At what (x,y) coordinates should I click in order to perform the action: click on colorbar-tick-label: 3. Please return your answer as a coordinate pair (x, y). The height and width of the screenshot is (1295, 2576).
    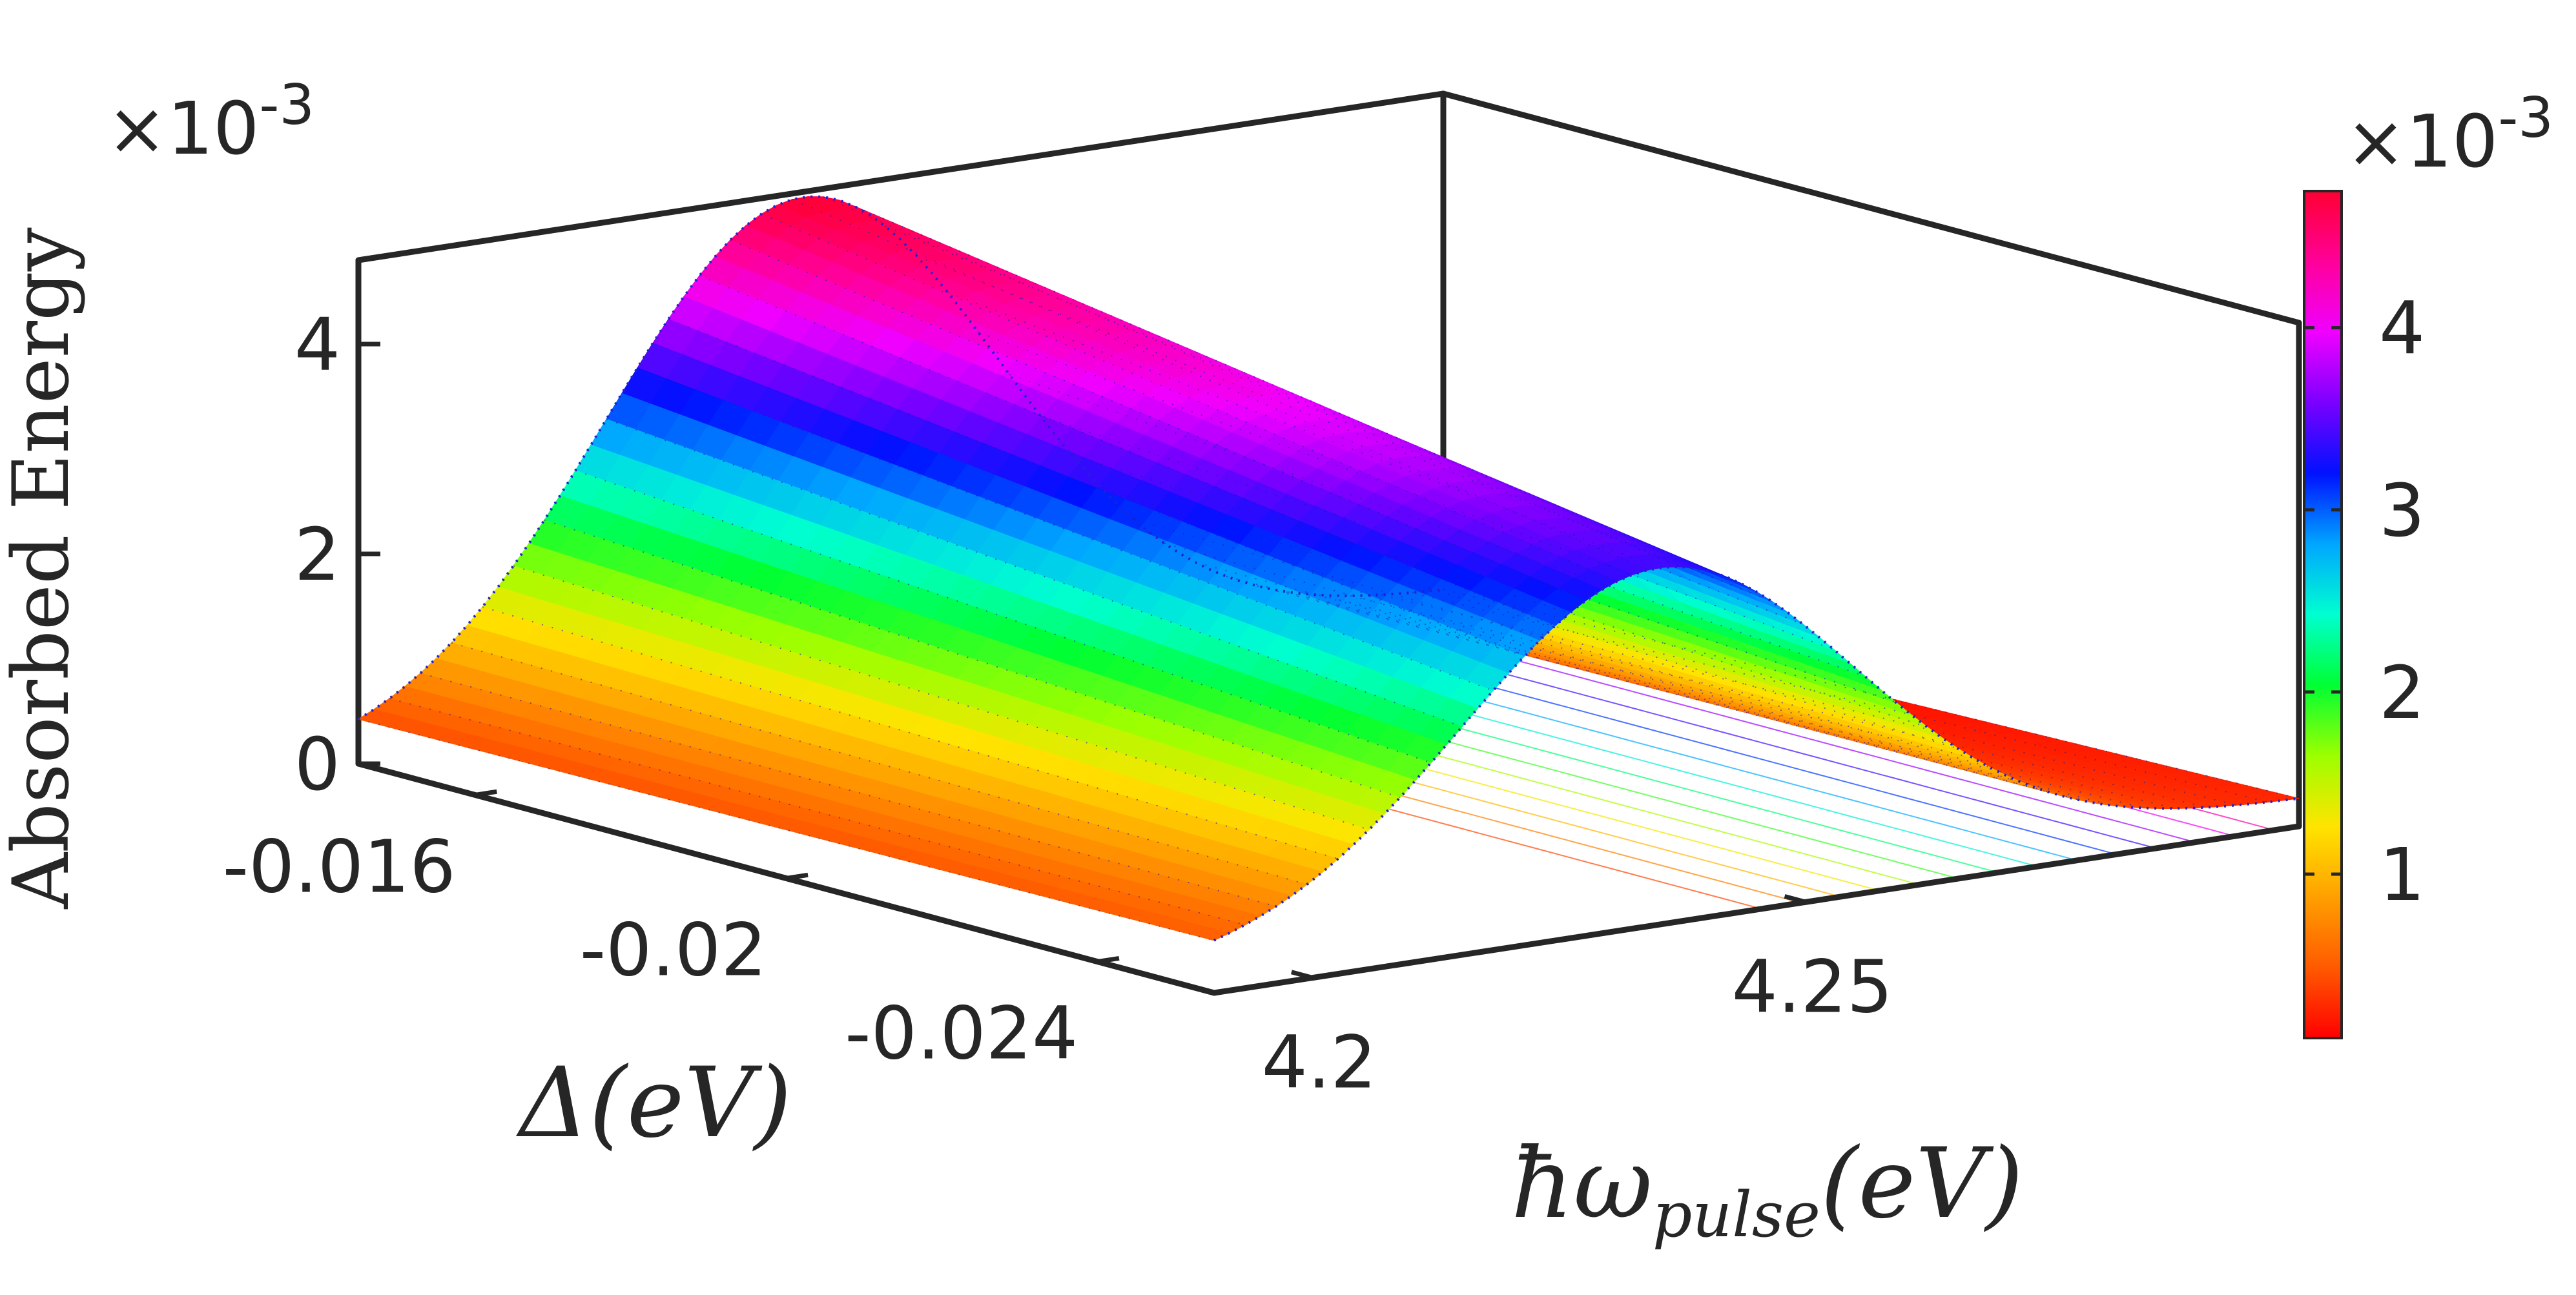
    Looking at the image, I should click on (2402, 511).